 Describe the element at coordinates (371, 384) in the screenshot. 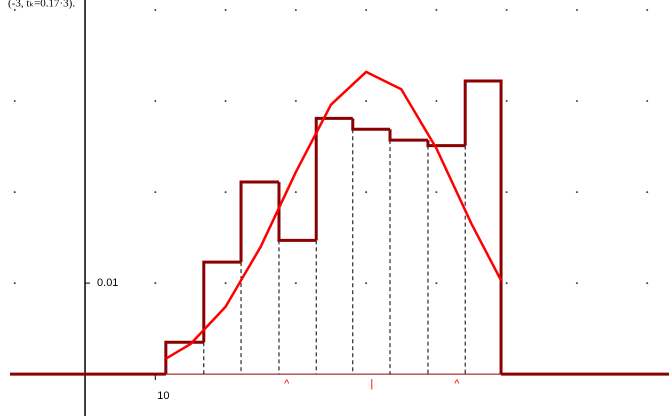

I see `axis-marker: |` at that location.